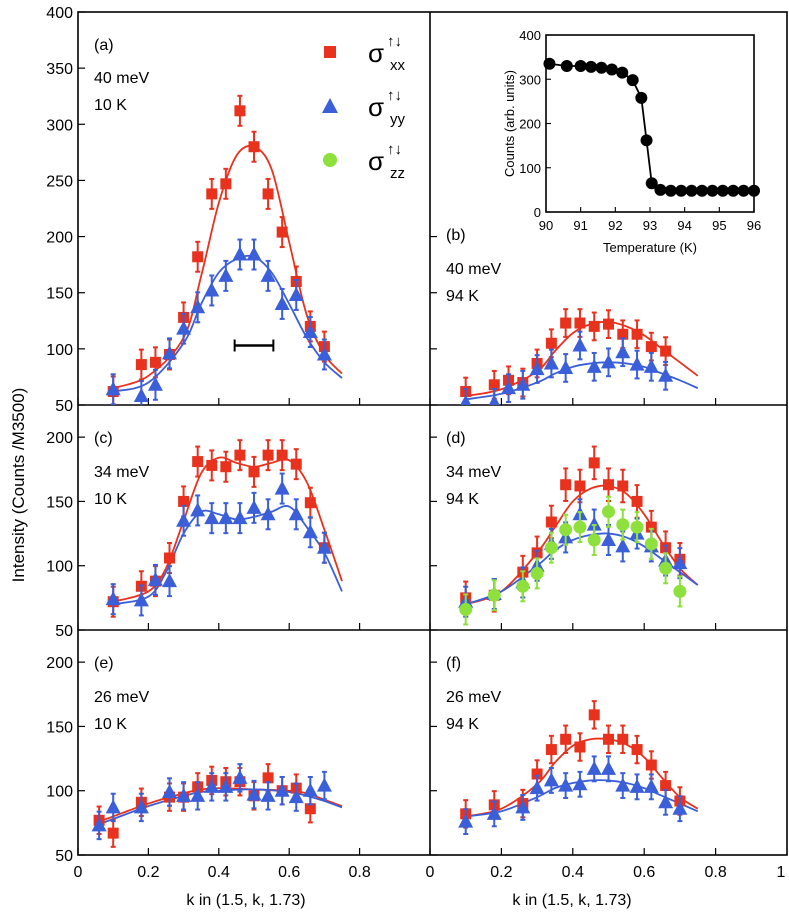 The height and width of the screenshot is (913, 789). What do you see at coordinates (606, 768) in the screenshot?
I see `panel-f: (f) 26 meV 94 K 0 0.2 0.4 0.6 0.8 1` at bounding box center [606, 768].